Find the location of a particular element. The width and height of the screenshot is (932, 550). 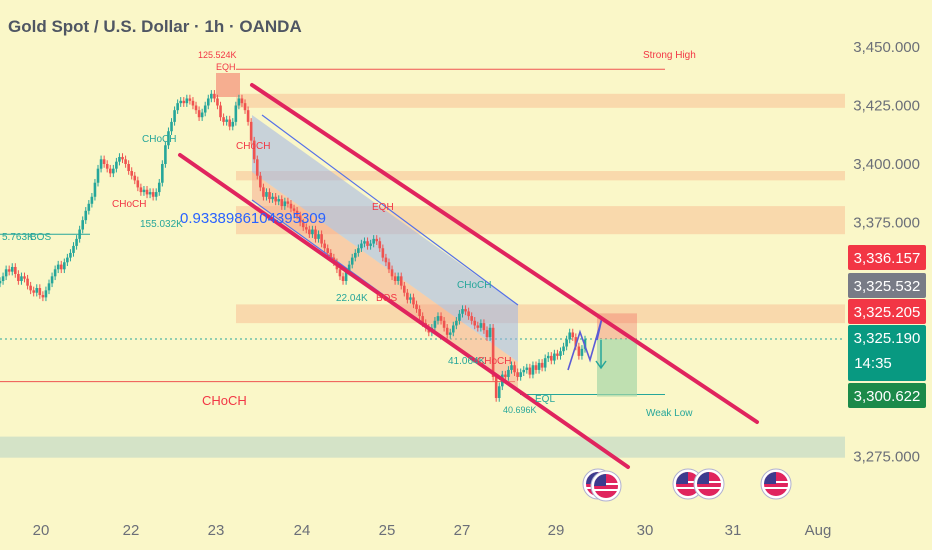

demand-zone is located at coordinates (422, 447).